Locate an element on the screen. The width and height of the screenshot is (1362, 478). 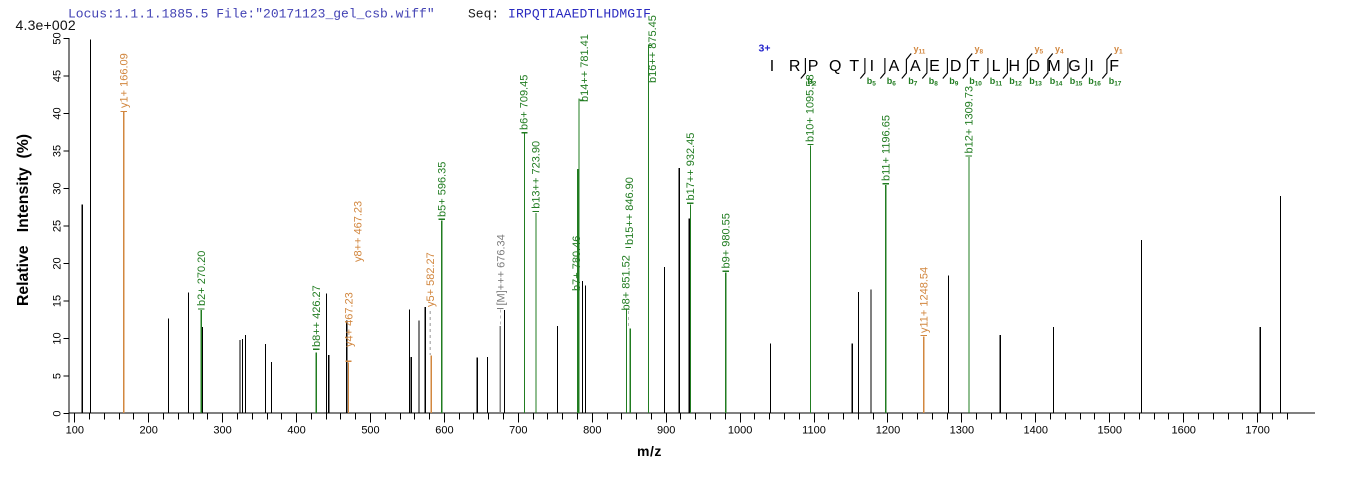
svg-text: G is located at coordinates (1074, 66).